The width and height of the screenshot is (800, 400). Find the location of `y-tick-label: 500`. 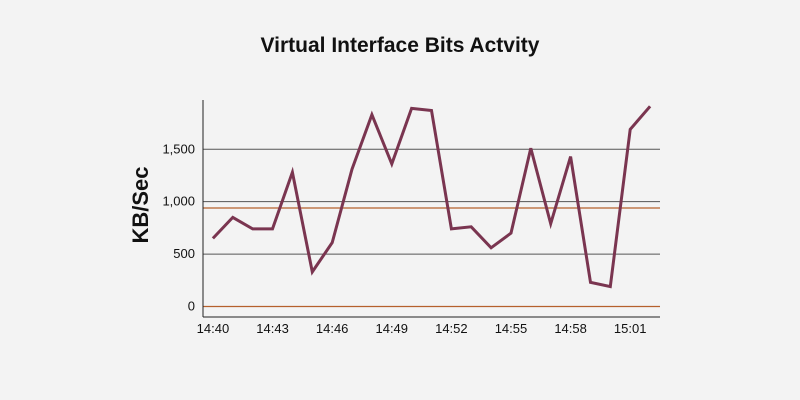

y-tick-label: 500 is located at coordinates (184, 253).